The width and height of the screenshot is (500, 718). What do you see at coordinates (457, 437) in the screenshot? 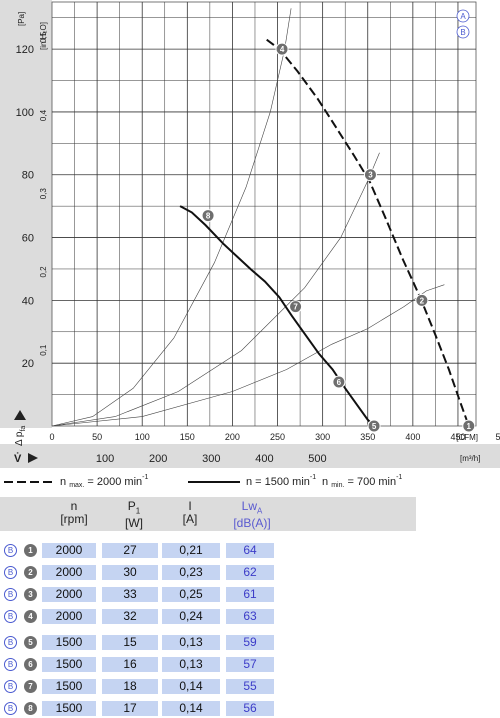
I see `x-tick-cfm: 450` at bounding box center [457, 437].